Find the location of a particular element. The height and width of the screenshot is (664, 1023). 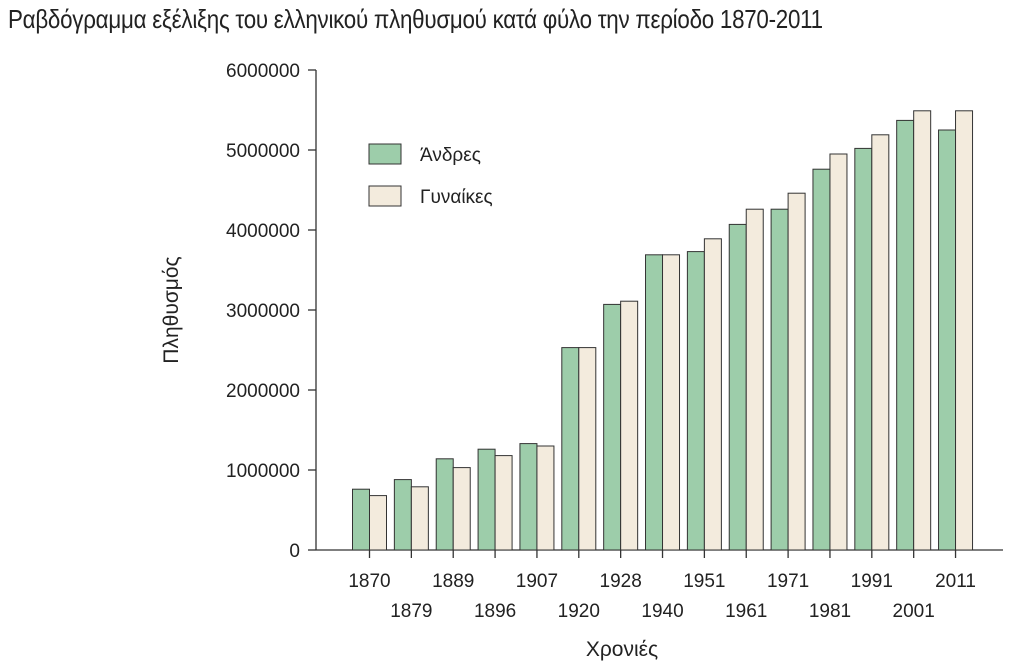

y-tick-label: 6000000 is located at coordinates (263, 71).